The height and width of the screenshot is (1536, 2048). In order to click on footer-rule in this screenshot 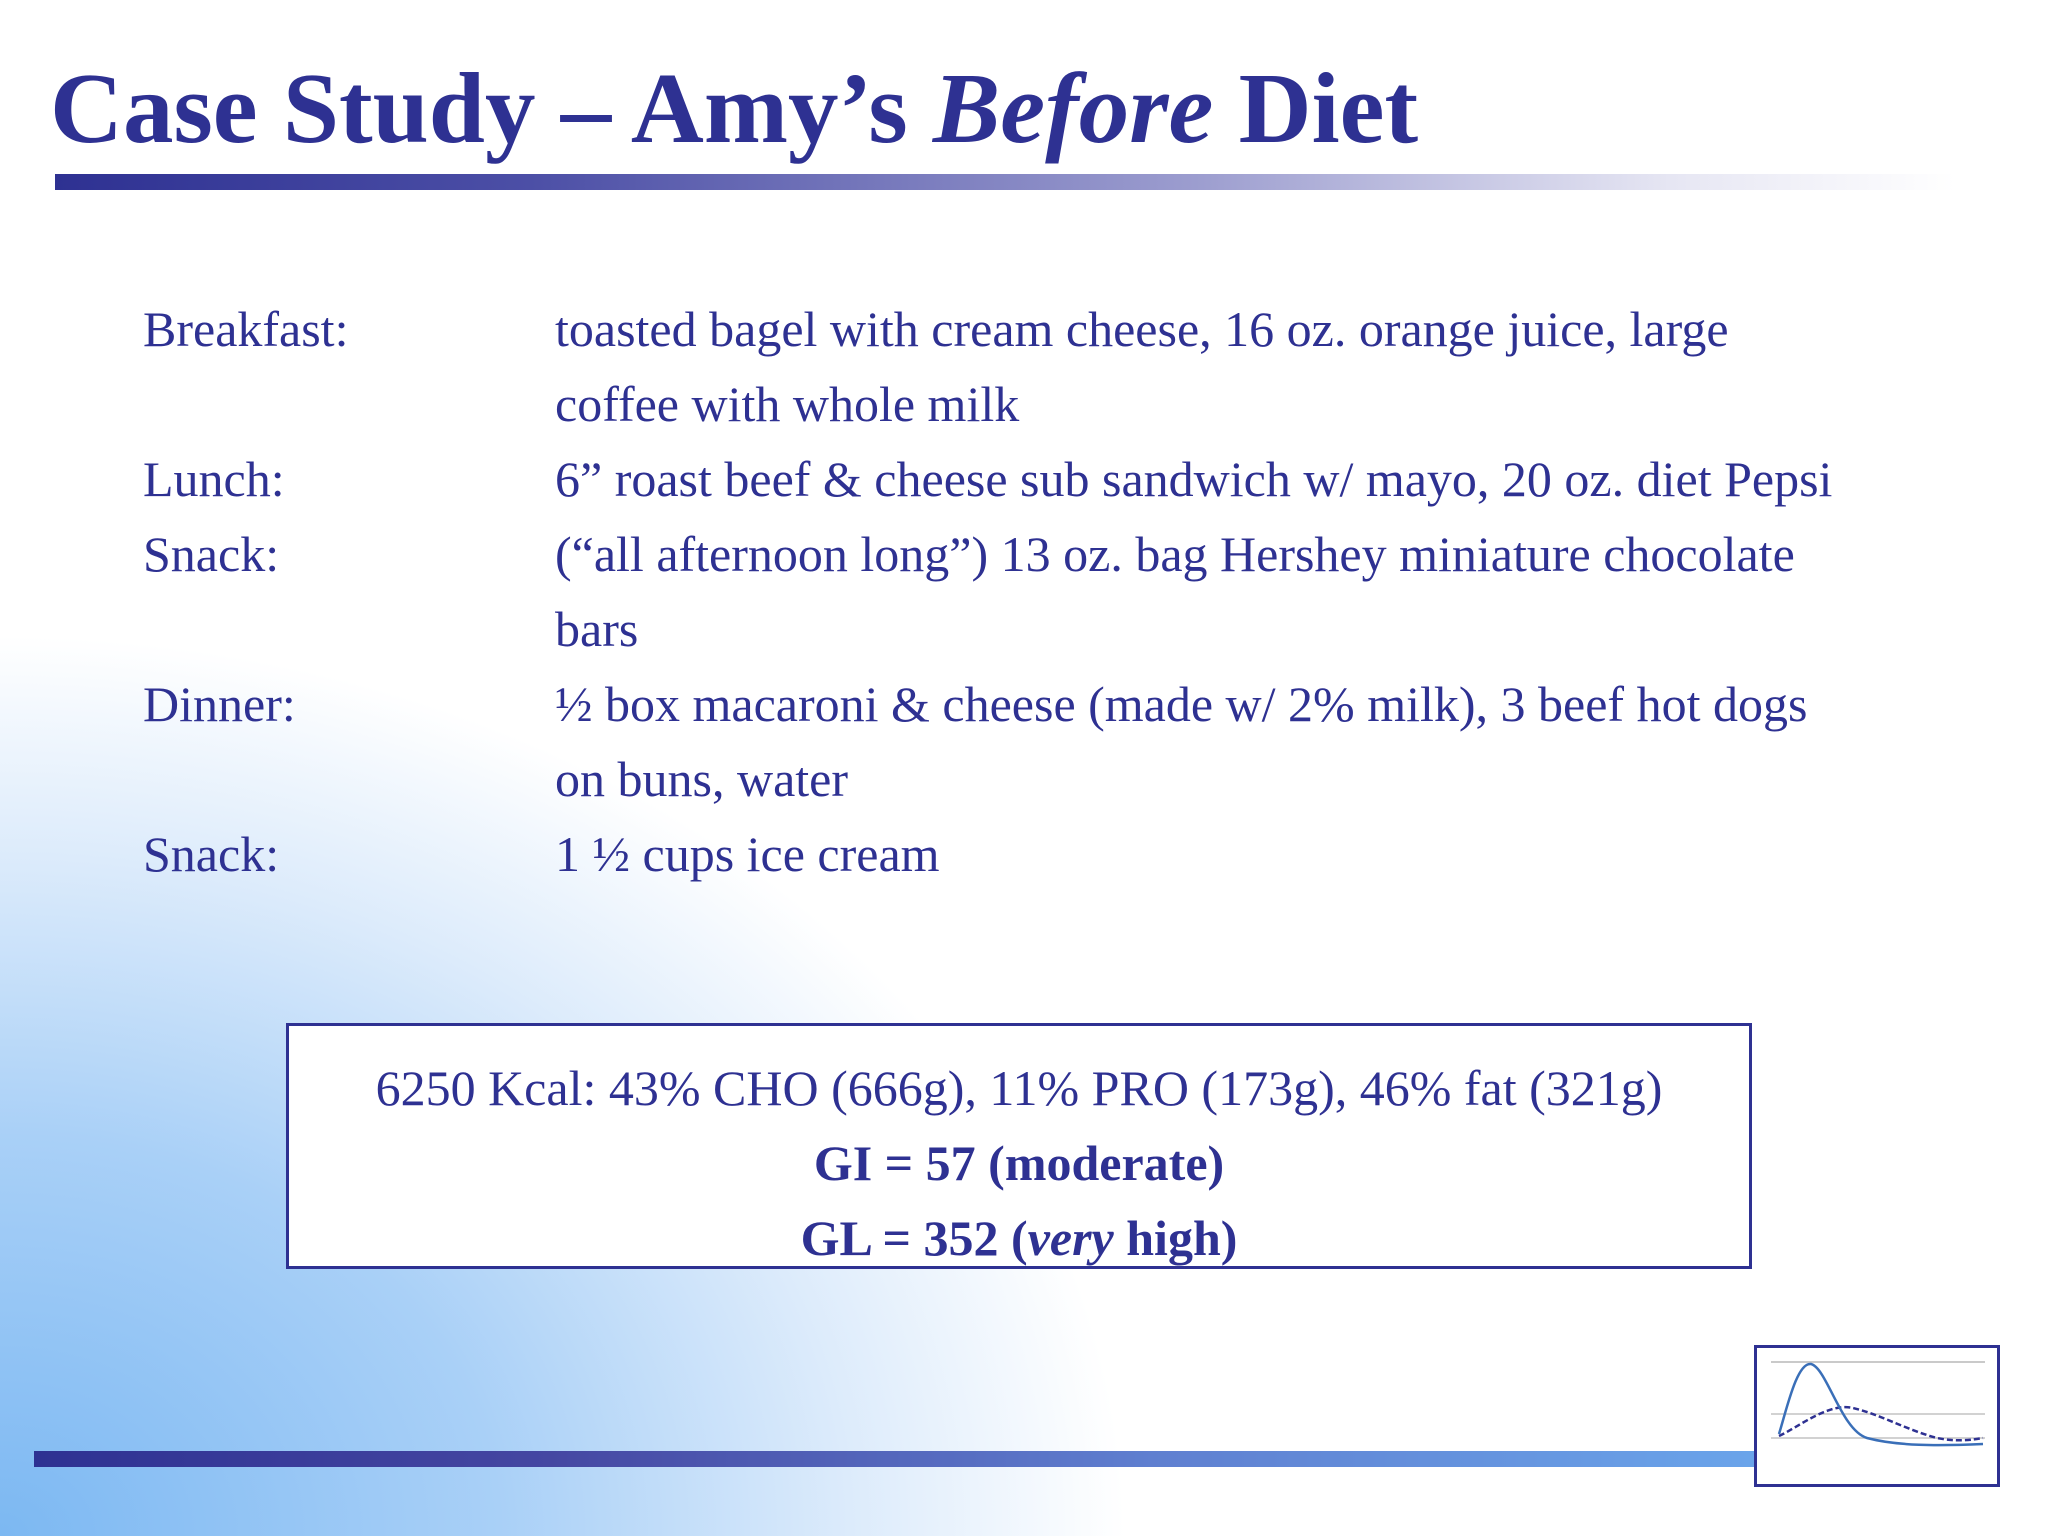, I will do `click(894, 1459)`.